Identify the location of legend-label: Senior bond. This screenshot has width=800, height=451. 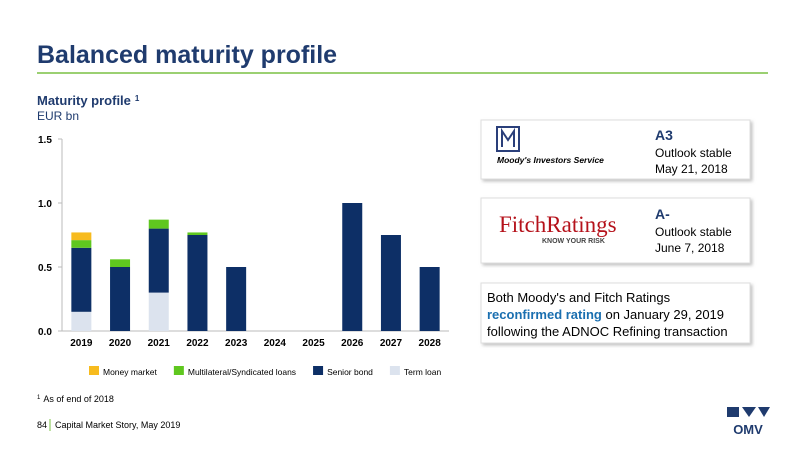
(350, 372).